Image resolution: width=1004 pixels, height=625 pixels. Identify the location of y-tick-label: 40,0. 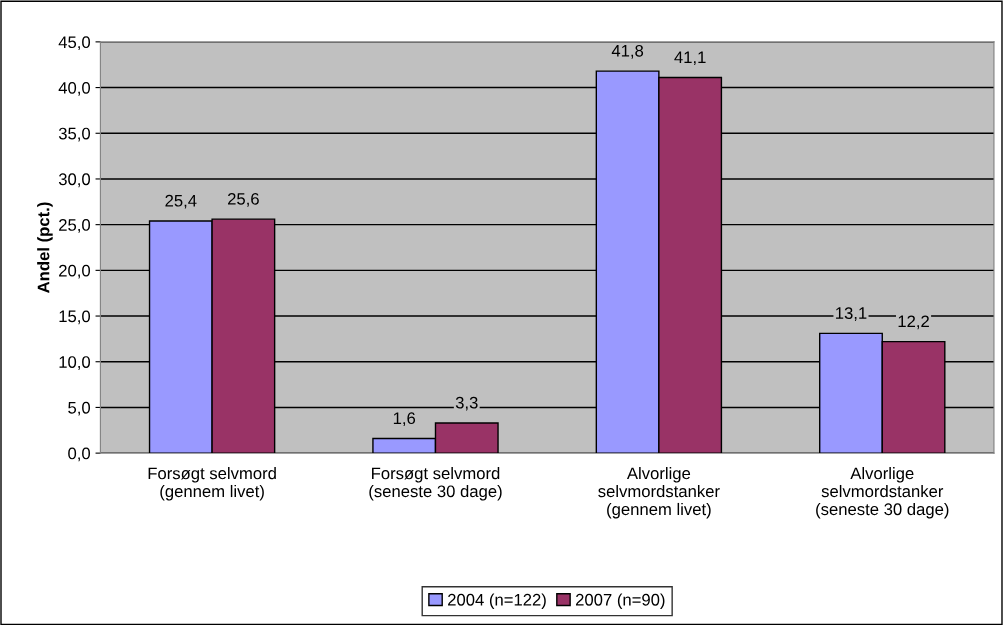
(74, 88).